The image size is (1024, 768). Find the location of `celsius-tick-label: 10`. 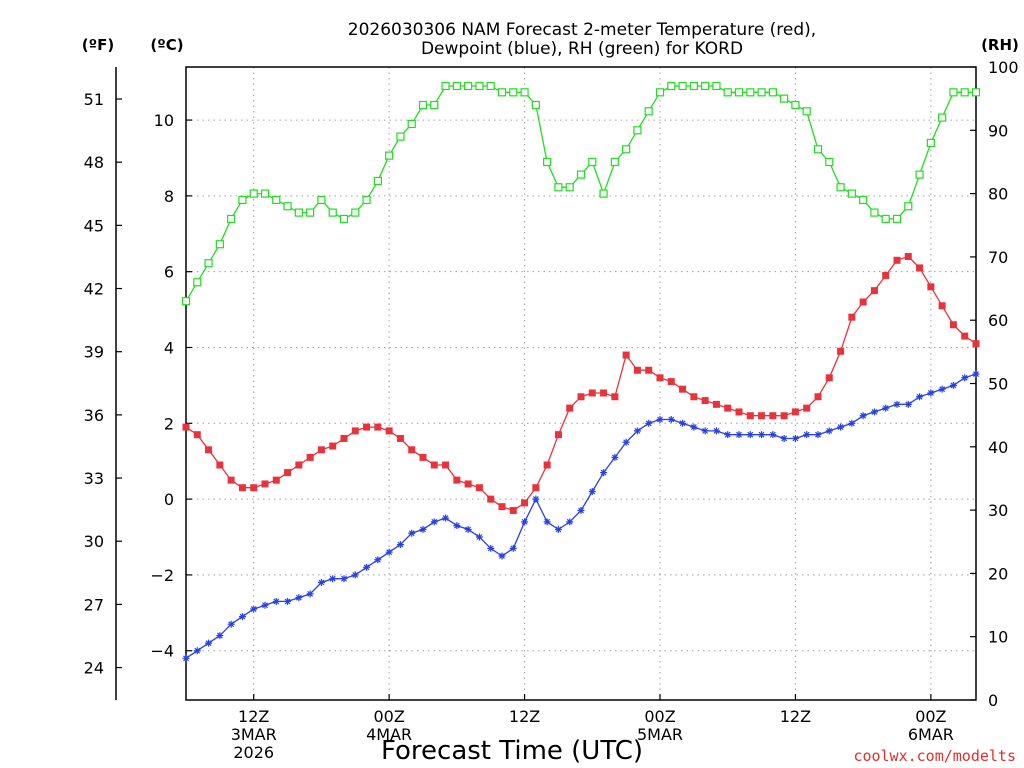

celsius-tick-label: 10 is located at coordinates (164, 120).